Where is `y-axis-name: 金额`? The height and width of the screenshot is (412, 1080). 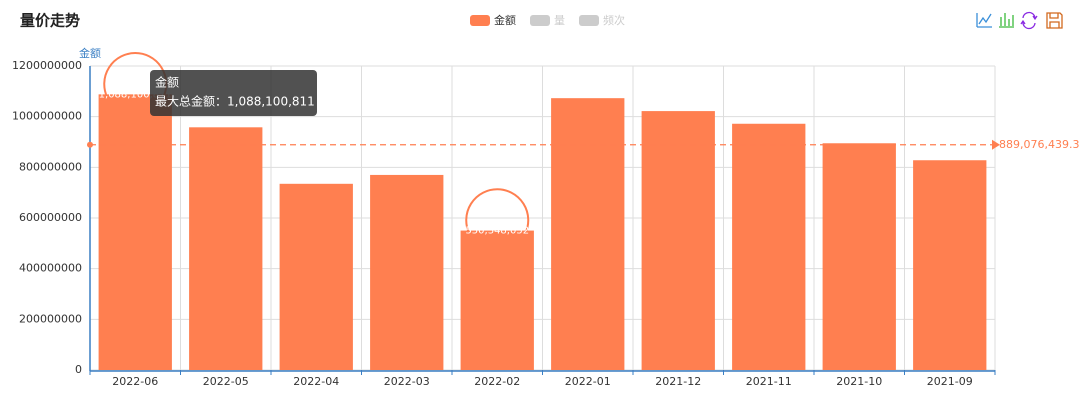 y-axis-name: 金额 is located at coordinates (90, 53).